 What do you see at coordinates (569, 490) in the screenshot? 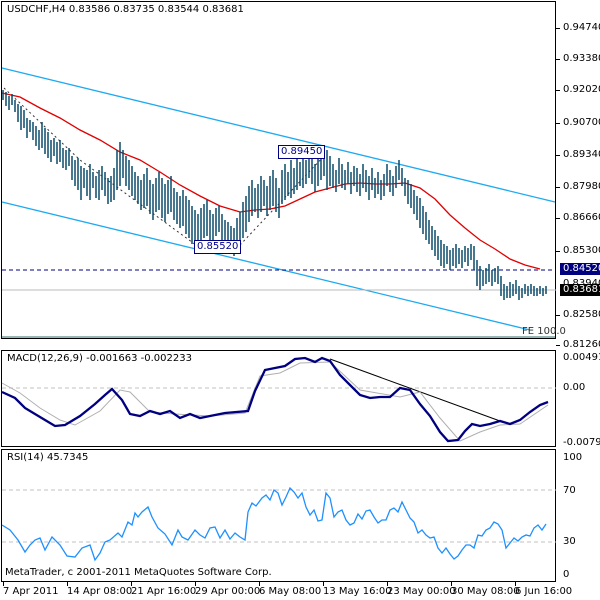
I see `rsi-tick: 70` at bounding box center [569, 490].